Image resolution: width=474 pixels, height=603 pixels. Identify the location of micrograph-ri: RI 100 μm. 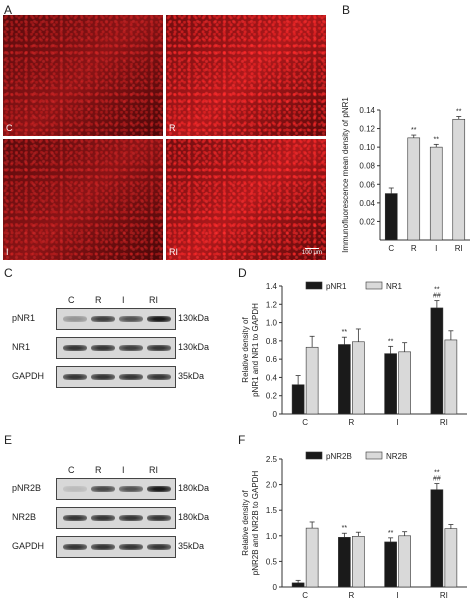
(246, 199).